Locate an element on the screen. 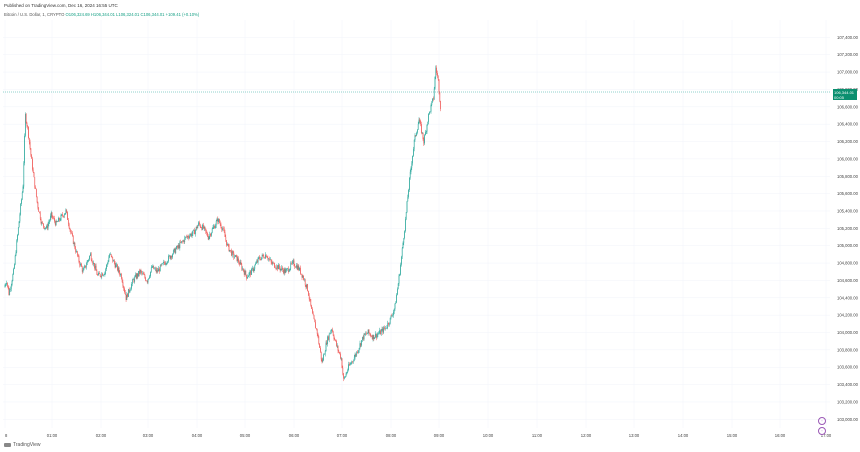 This screenshot has width=860, height=452. current-price-time: 00:05 is located at coordinates (839, 97).